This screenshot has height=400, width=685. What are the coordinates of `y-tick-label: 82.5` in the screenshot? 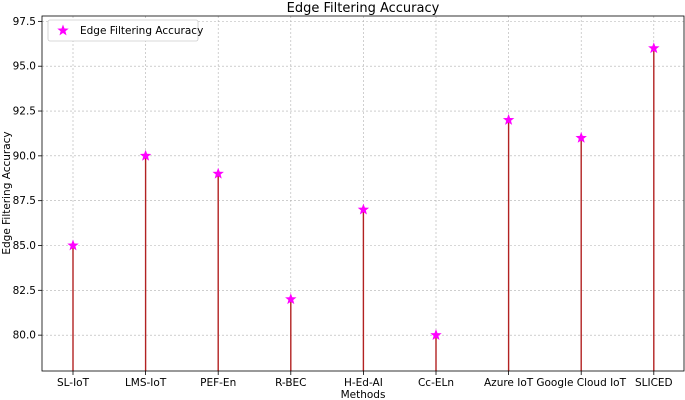 It's located at (24, 291).